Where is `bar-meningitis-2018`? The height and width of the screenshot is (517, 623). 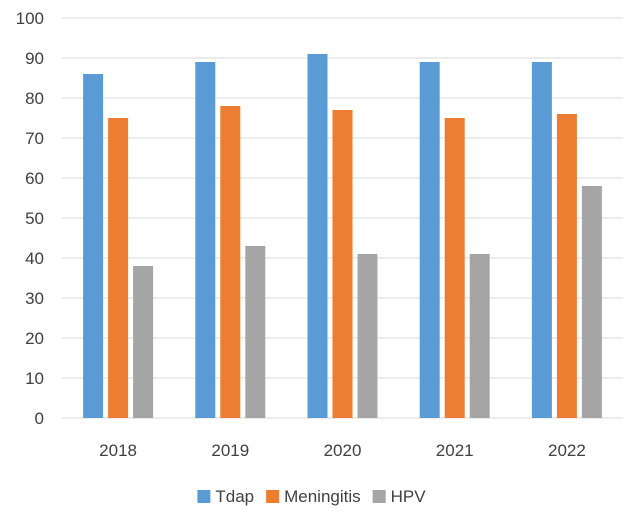
bar-meningitis-2018 is located at coordinates (118, 268).